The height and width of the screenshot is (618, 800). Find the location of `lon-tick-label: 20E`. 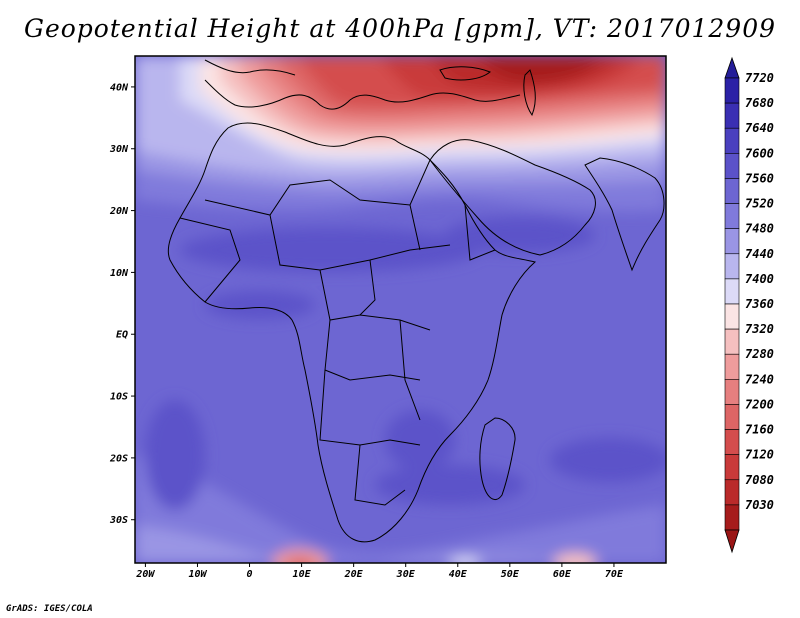

lon-tick-label: 20E is located at coordinates (354, 574).